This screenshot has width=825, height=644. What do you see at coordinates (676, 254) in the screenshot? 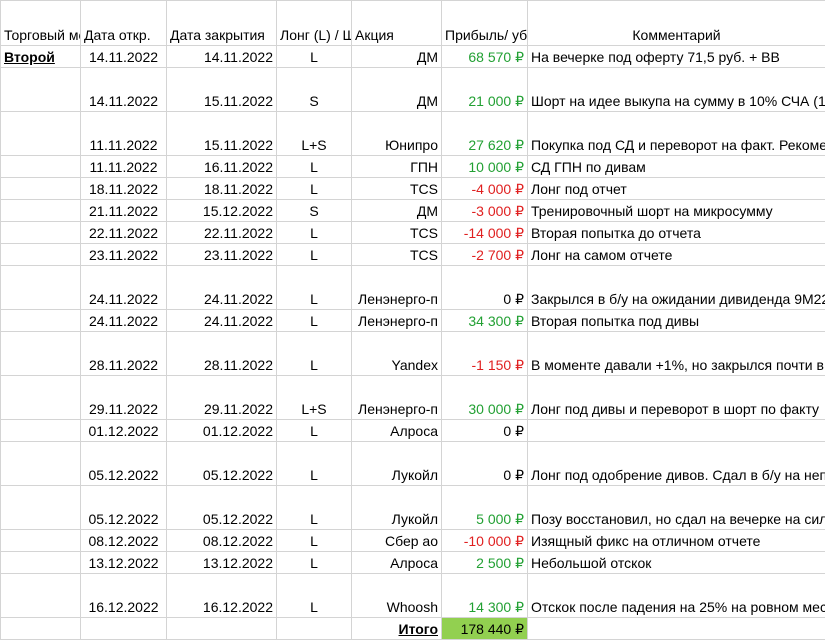
I see `cell-comment: Лонг на самом отчете` at bounding box center [676, 254].